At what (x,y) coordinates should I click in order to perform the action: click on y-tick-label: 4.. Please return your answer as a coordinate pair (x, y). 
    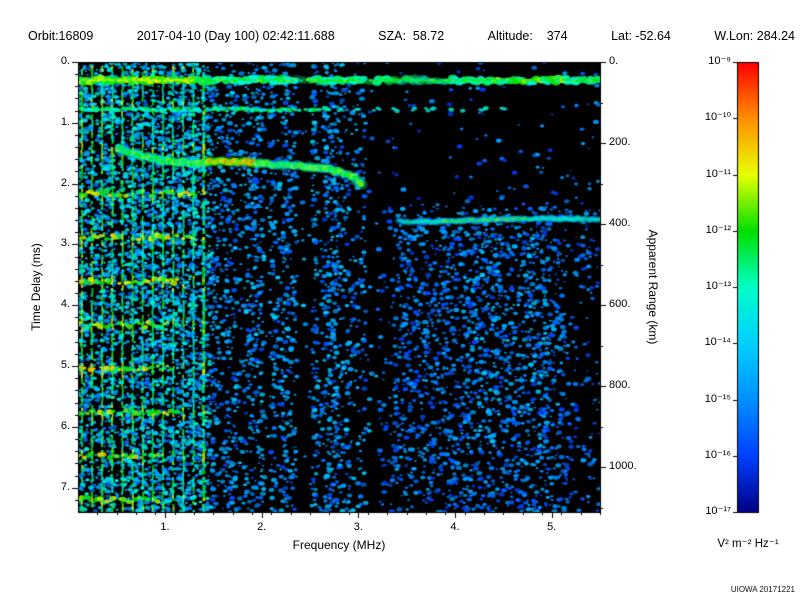
    Looking at the image, I should click on (65, 304).